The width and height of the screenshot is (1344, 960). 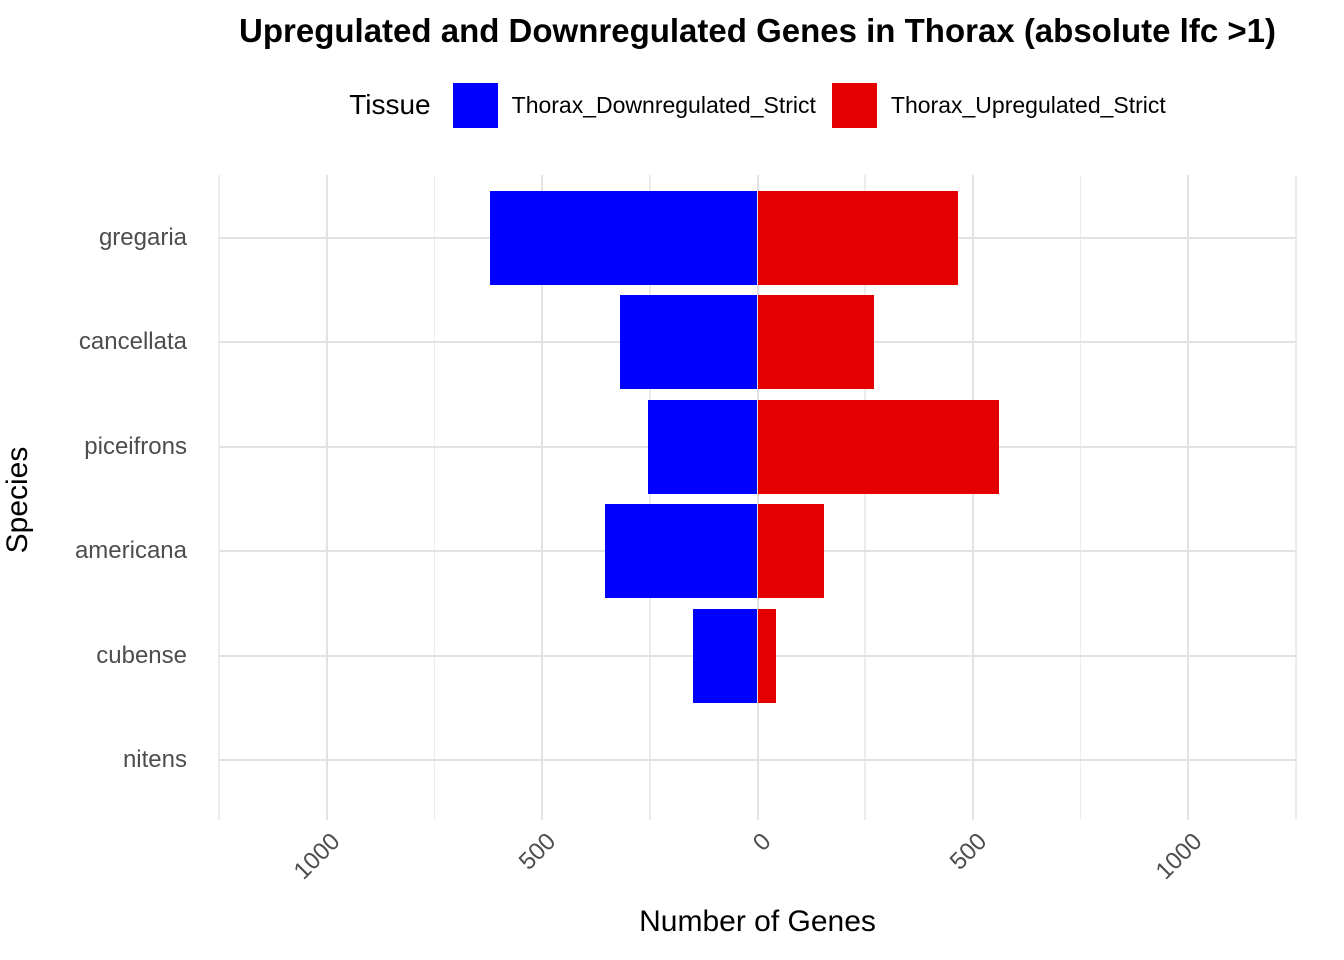 What do you see at coordinates (854, 105) in the screenshot?
I see `legend-key-upregulated-swatch` at bounding box center [854, 105].